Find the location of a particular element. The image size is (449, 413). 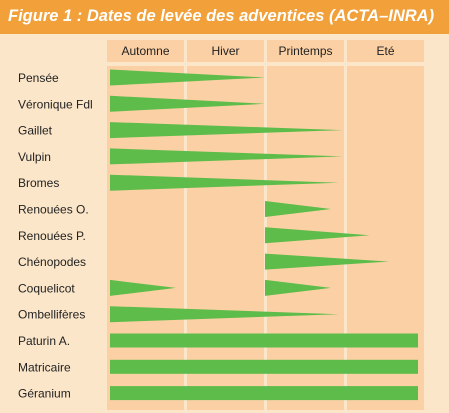

season-label: Eté is located at coordinates (385, 51).